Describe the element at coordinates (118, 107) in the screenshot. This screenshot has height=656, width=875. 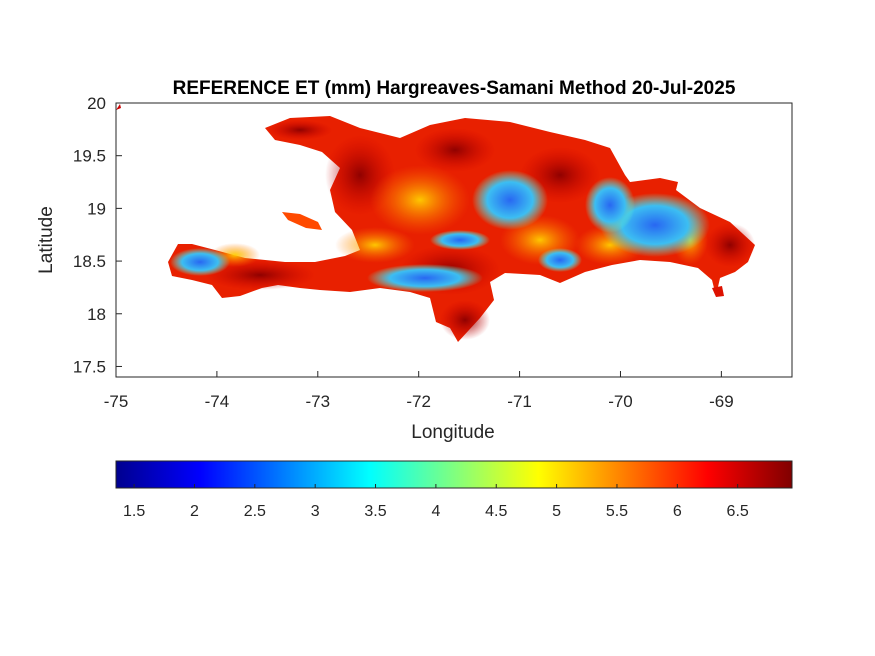
I see `corner-pixel` at that location.